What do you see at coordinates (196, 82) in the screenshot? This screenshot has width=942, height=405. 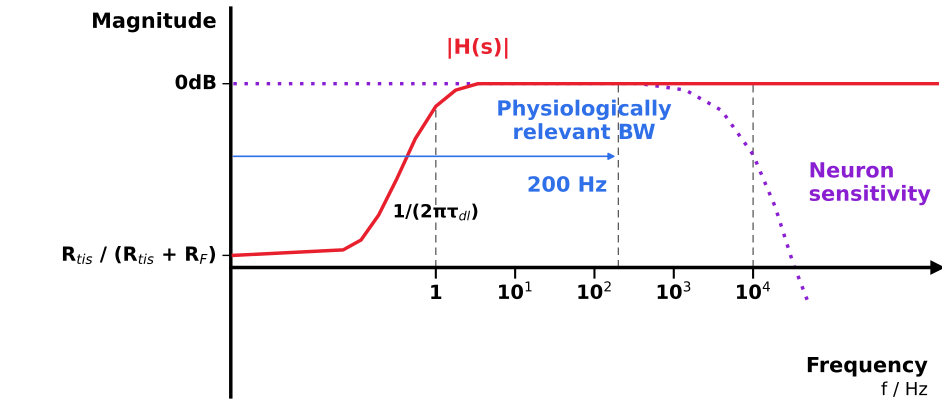 I see `text: 0dB` at bounding box center [196, 82].